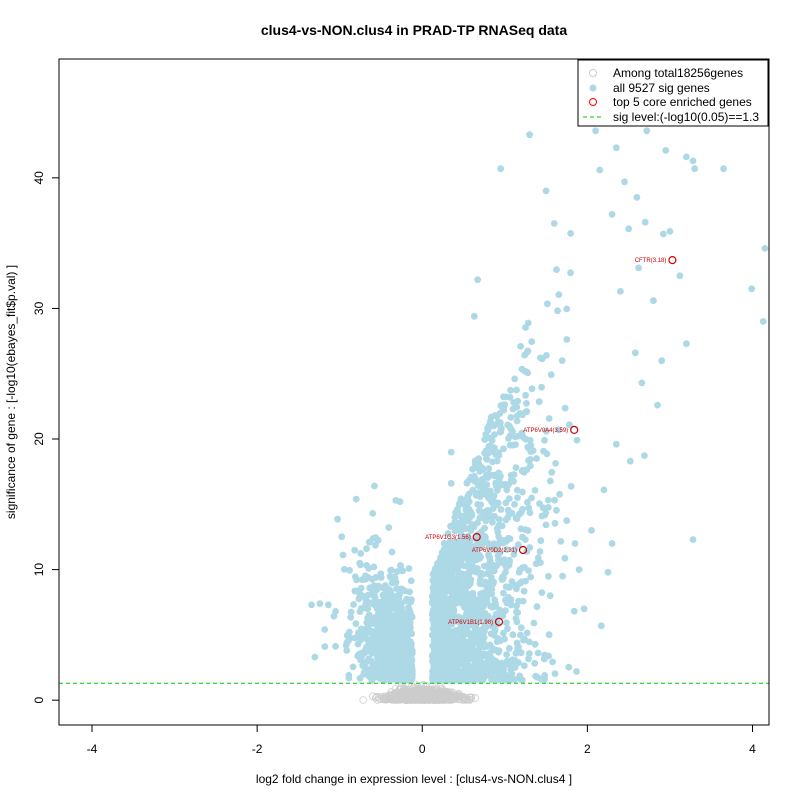 The width and height of the screenshot is (800, 800). Describe the element at coordinates (39, 178) in the screenshot. I see `y-tick-label: 40` at that location.